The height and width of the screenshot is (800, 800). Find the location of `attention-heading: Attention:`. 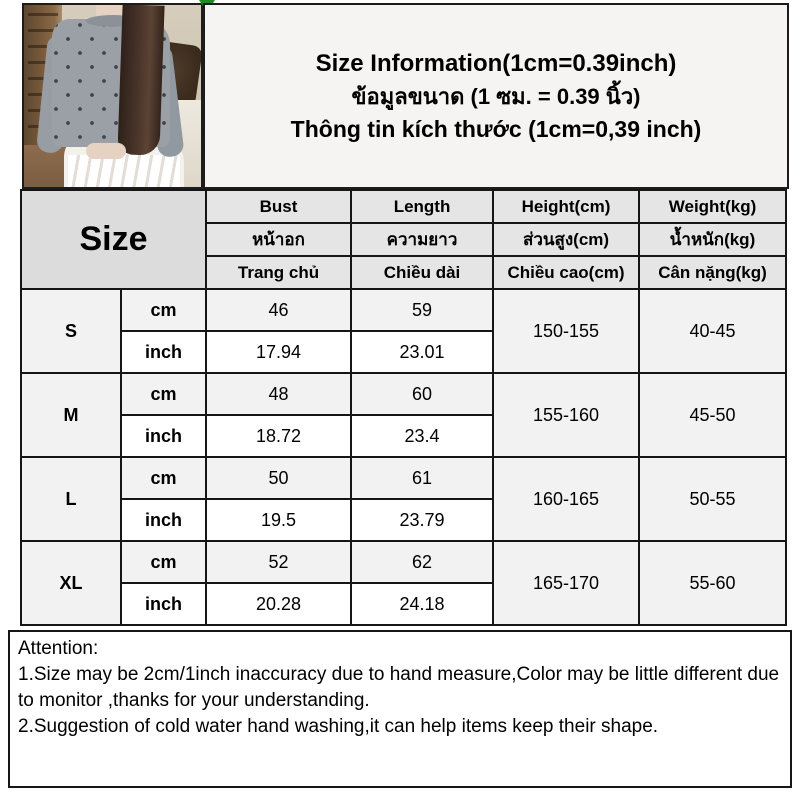

attention-heading: Attention: is located at coordinates (58, 648).